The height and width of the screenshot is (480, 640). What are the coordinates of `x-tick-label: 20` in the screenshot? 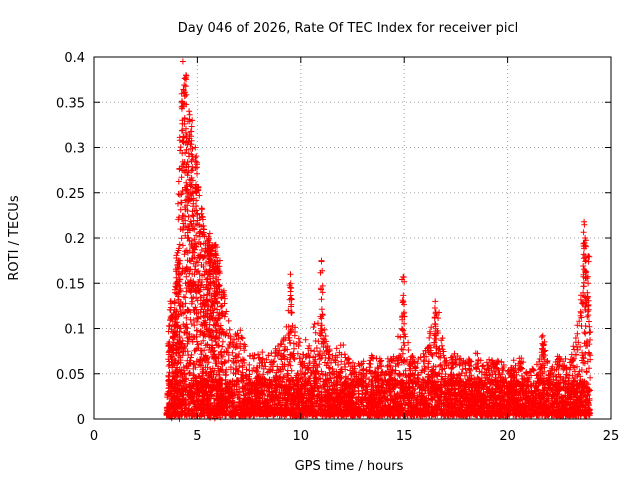 It's located at (507, 436).